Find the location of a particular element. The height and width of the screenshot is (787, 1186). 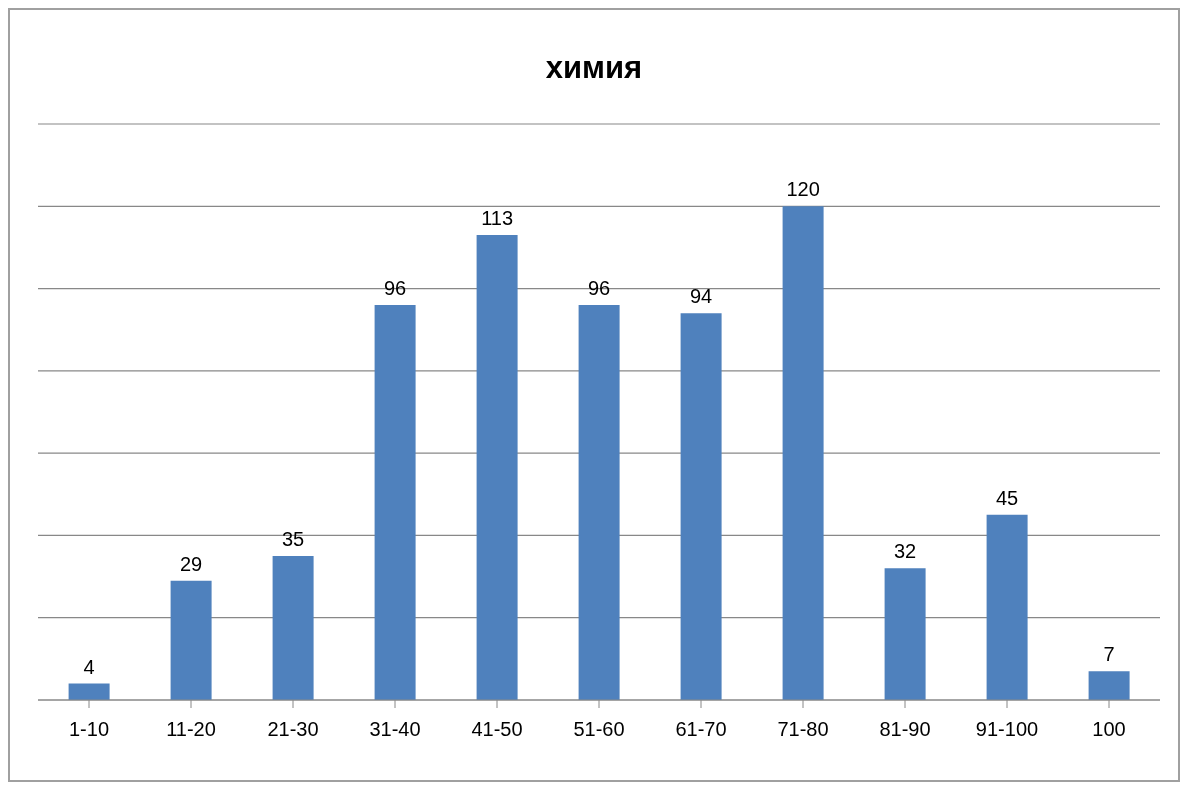

data-label: 45 is located at coordinates (1007, 497).